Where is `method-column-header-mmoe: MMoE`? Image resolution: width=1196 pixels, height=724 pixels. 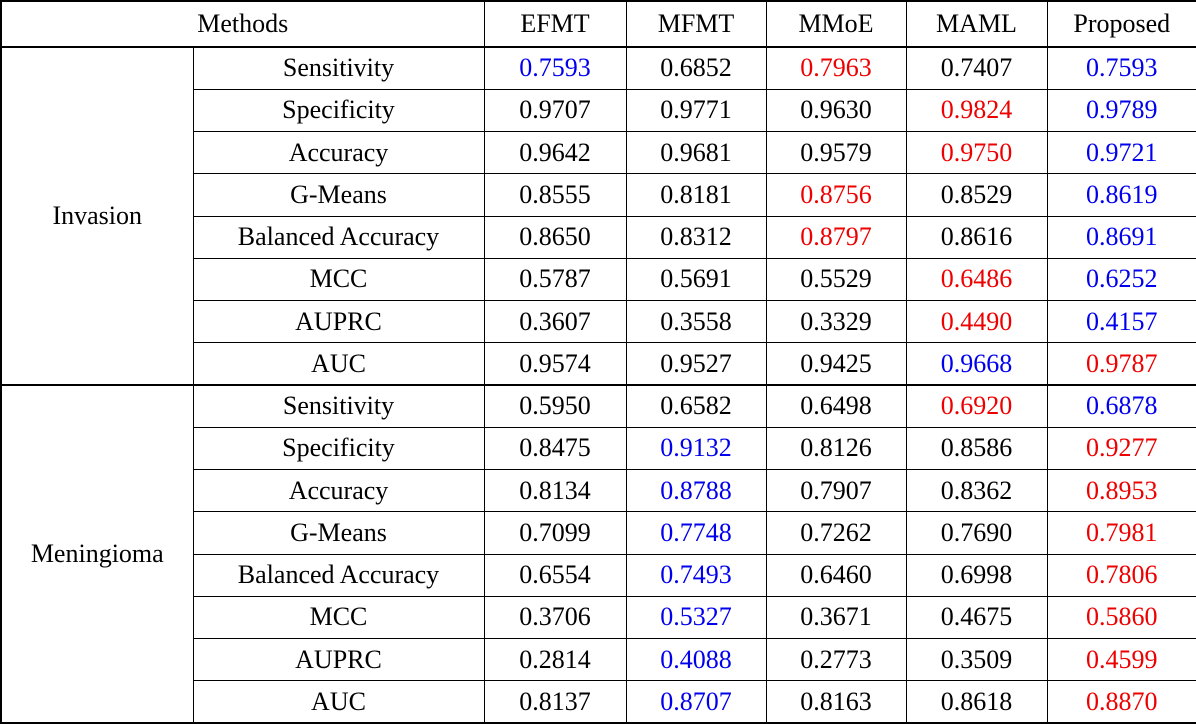
method-column-header-mmoe: MMoE is located at coordinates (836, 24).